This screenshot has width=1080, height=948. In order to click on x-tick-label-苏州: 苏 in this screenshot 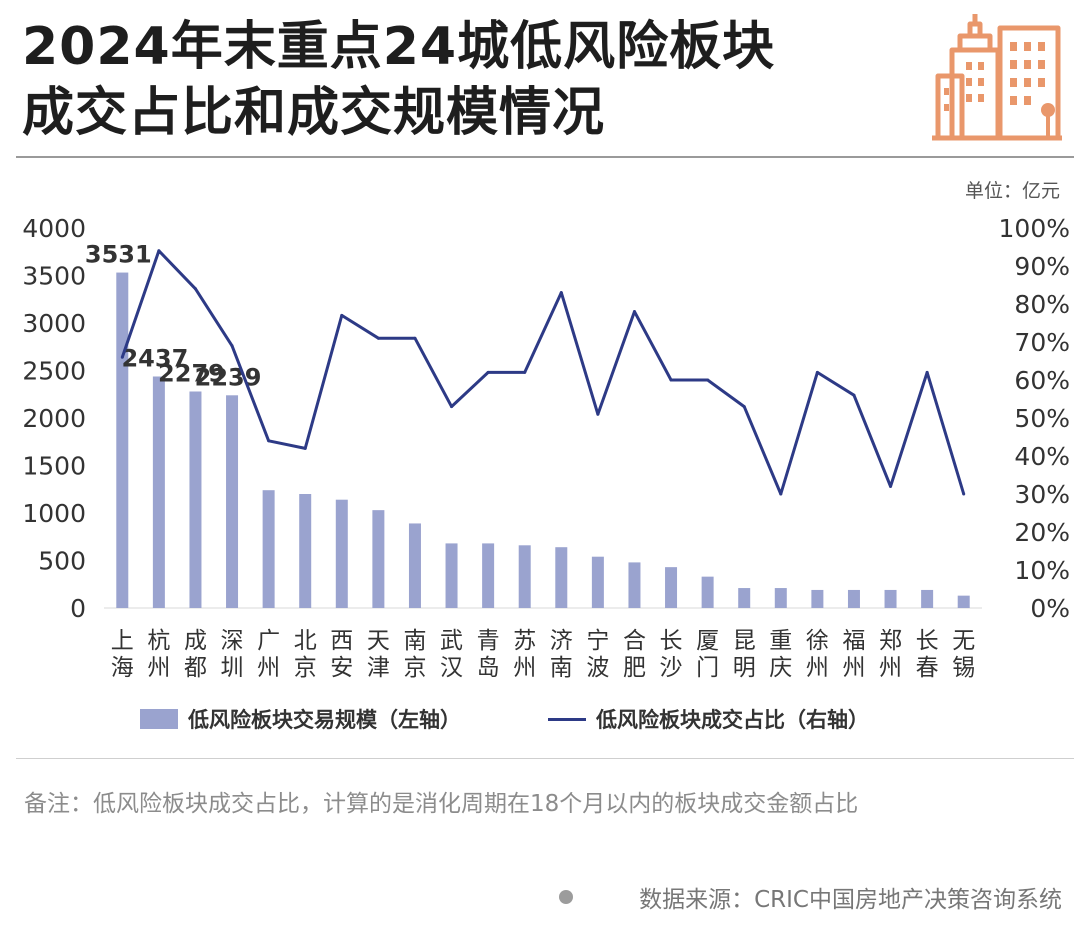, I will do `click(524, 641)`.